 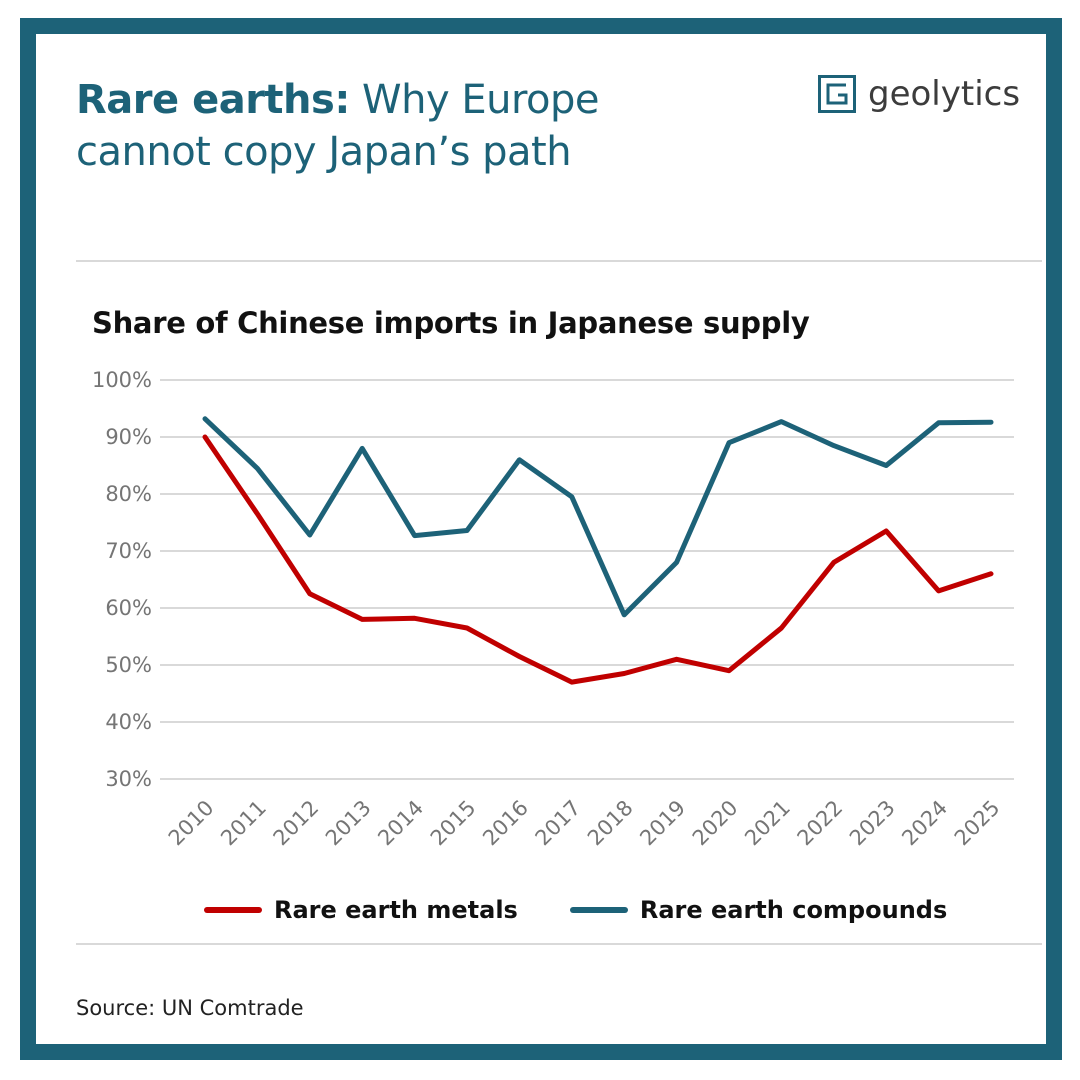 What do you see at coordinates (453, 823) in the screenshot?
I see `x-tick-label: 2015` at bounding box center [453, 823].